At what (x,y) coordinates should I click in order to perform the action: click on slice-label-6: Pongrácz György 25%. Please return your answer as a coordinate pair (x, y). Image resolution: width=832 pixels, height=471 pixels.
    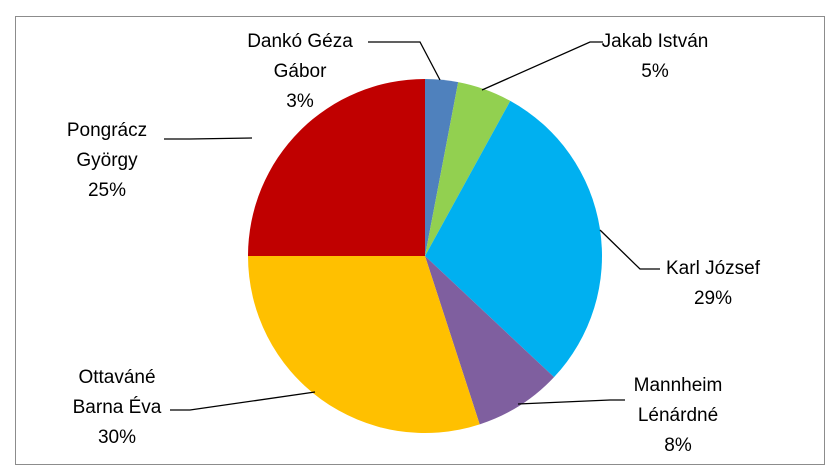
    Looking at the image, I should click on (107, 160).